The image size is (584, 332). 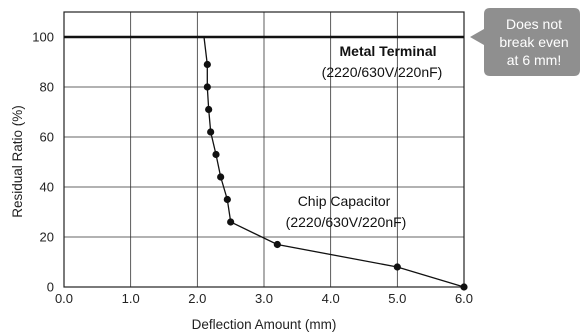 I want to click on chip-capacitor-label: Chip Capacitor, so click(x=344, y=201).